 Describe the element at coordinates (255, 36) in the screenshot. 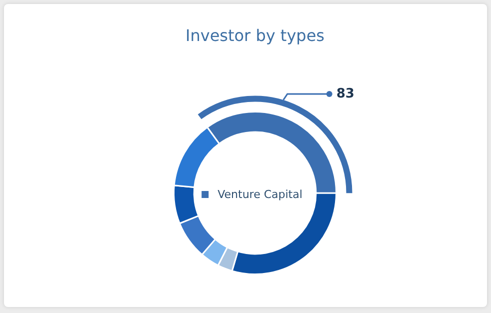

I see `chart-title: Investor by types` at that location.